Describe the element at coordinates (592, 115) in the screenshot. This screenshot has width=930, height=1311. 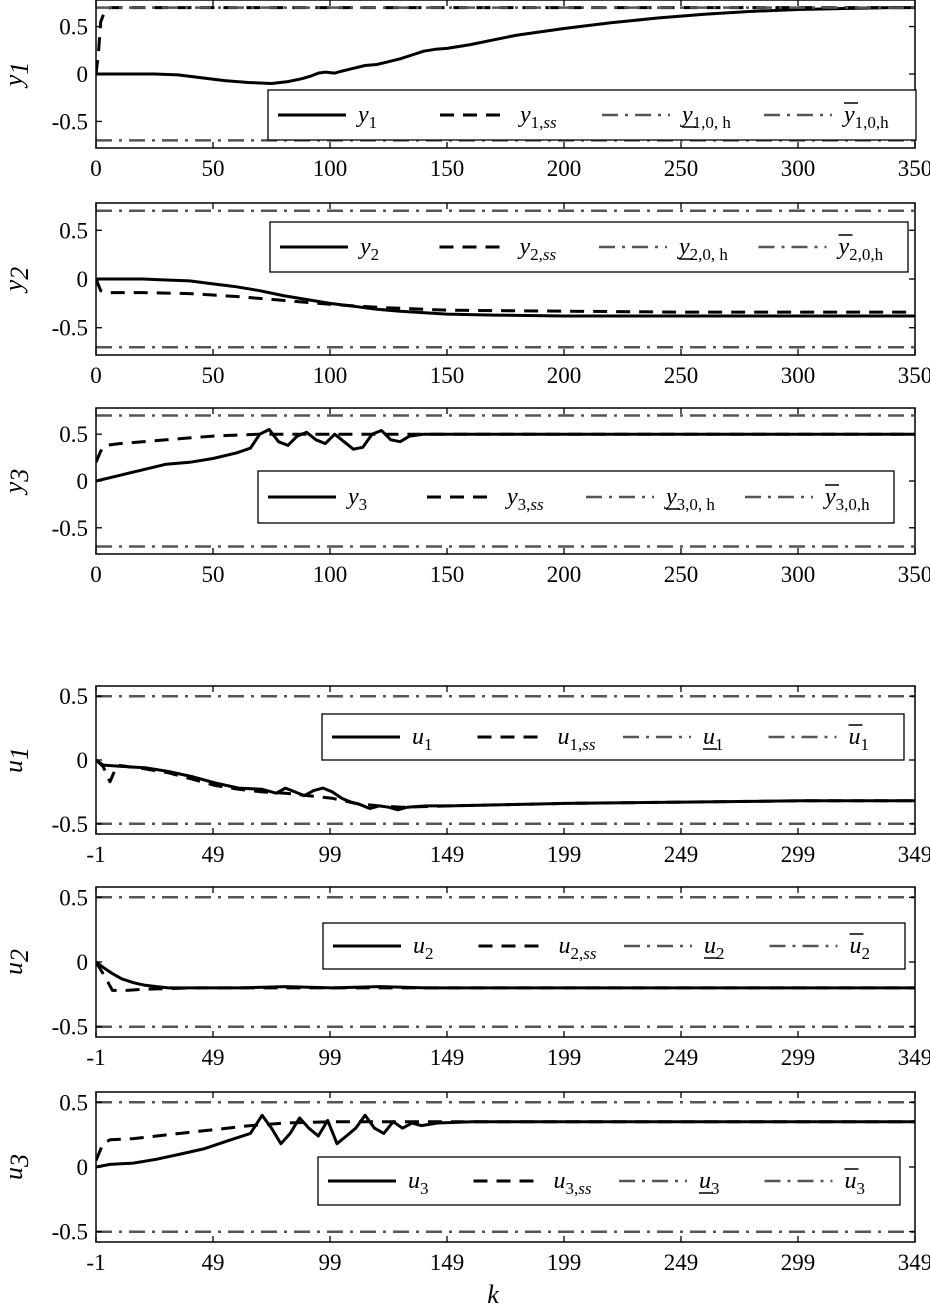
I see `legend: y1 y1,ss y1,0, h y1,0,h` at that location.